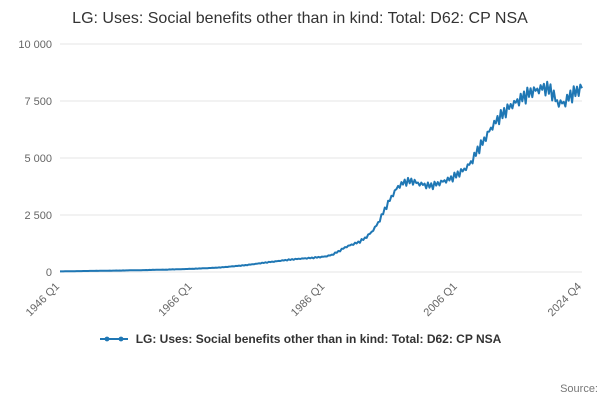 The height and width of the screenshot is (400, 600). Describe the element at coordinates (38, 159) in the screenshot. I see `y-axis-label: 5 000` at that location.